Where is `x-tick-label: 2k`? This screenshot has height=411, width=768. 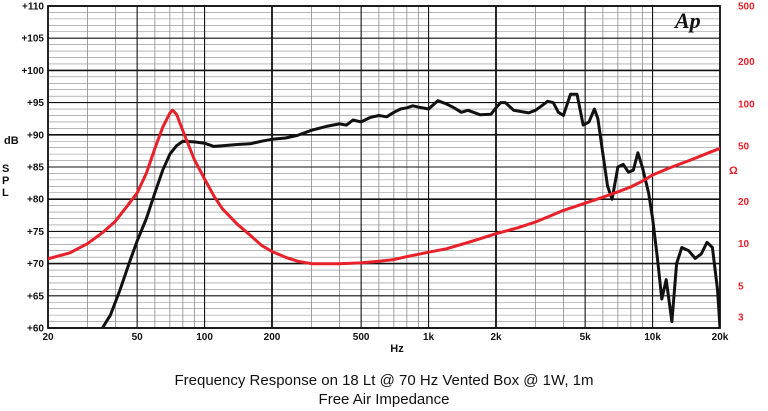
x-tick-label: 2k is located at coordinates (496, 337).